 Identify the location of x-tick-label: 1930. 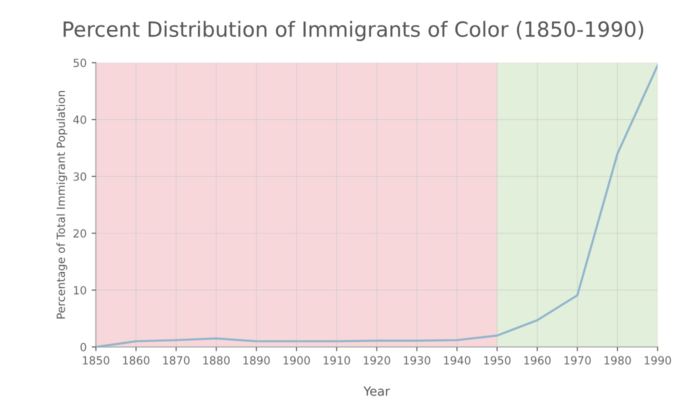
(417, 360).